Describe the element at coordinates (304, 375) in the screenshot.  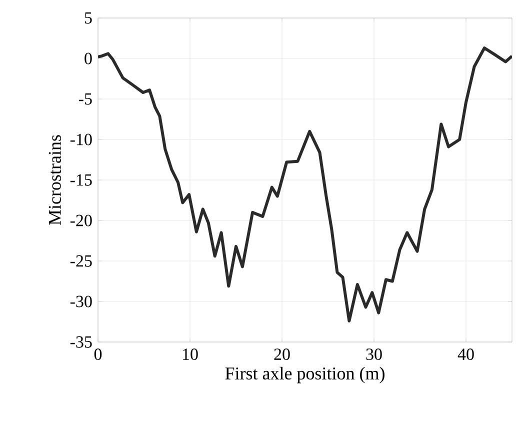
I see `x-axis-title: First axle position (m)` at that location.